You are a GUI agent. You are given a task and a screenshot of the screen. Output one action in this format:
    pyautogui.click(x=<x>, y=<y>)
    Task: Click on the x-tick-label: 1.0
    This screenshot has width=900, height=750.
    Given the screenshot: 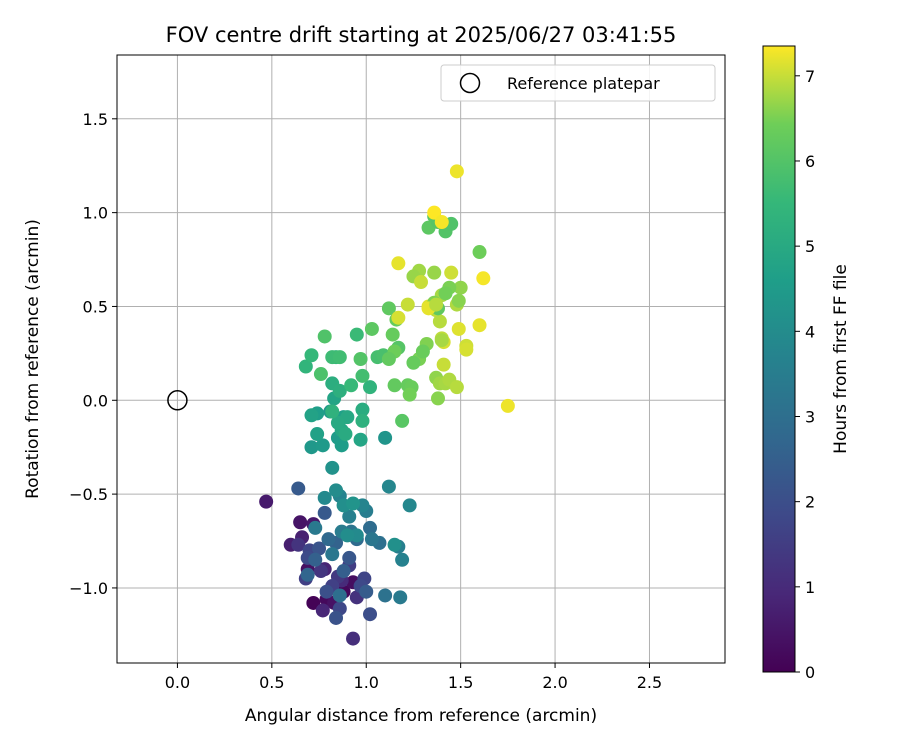 What is the action you would take?
    pyautogui.click(x=366, y=682)
    